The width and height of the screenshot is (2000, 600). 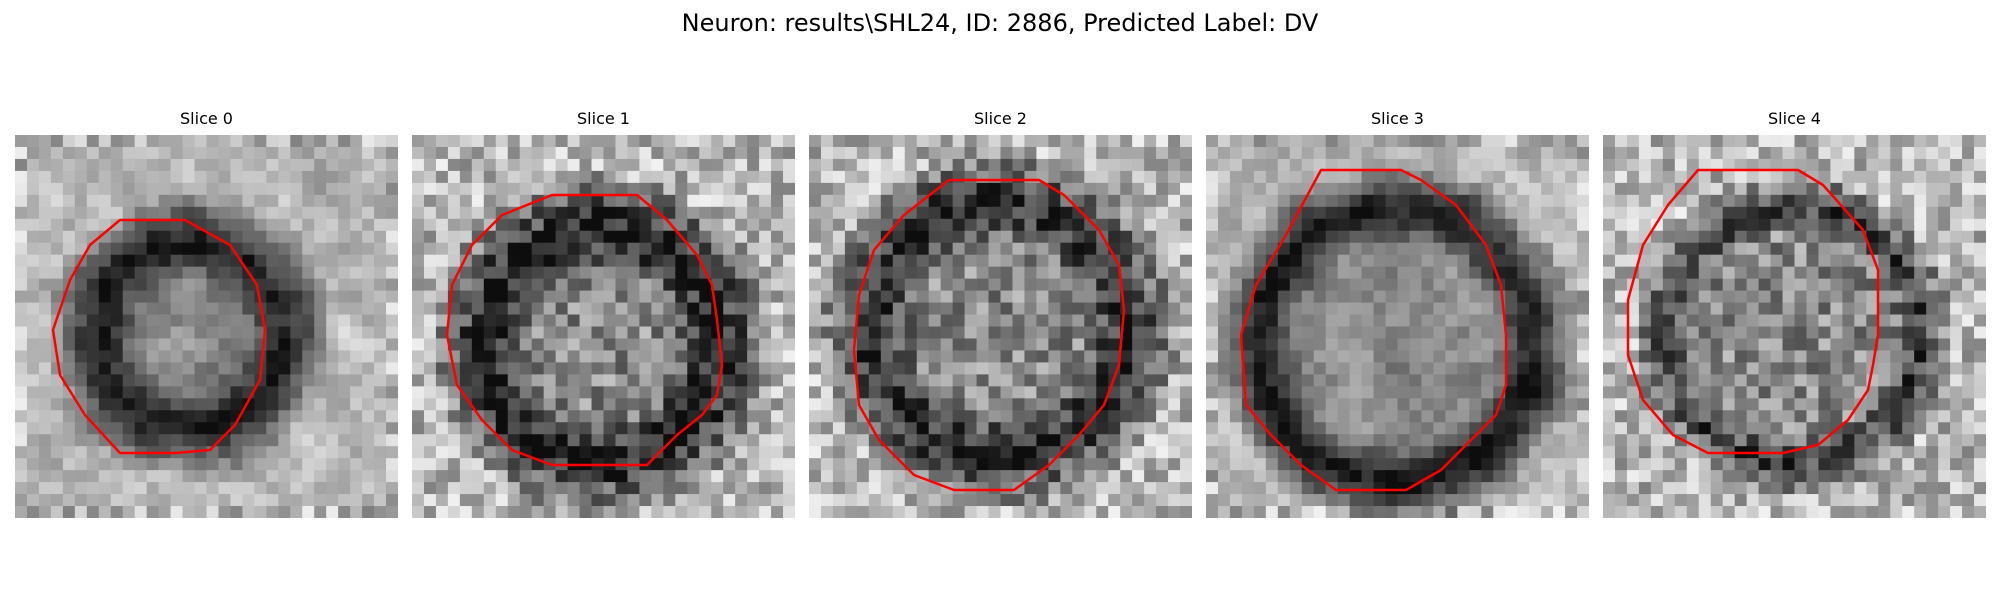 What do you see at coordinates (1794, 118) in the screenshot?
I see `slice-title: Slice 4` at bounding box center [1794, 118].